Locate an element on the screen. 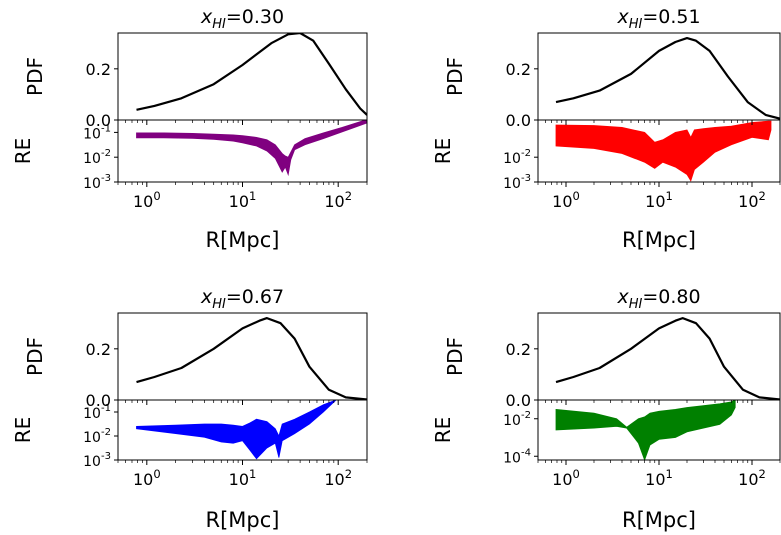 The width and height of the screenshot is (781, 535). re-axes-frame is located at coordinates (242, 151).